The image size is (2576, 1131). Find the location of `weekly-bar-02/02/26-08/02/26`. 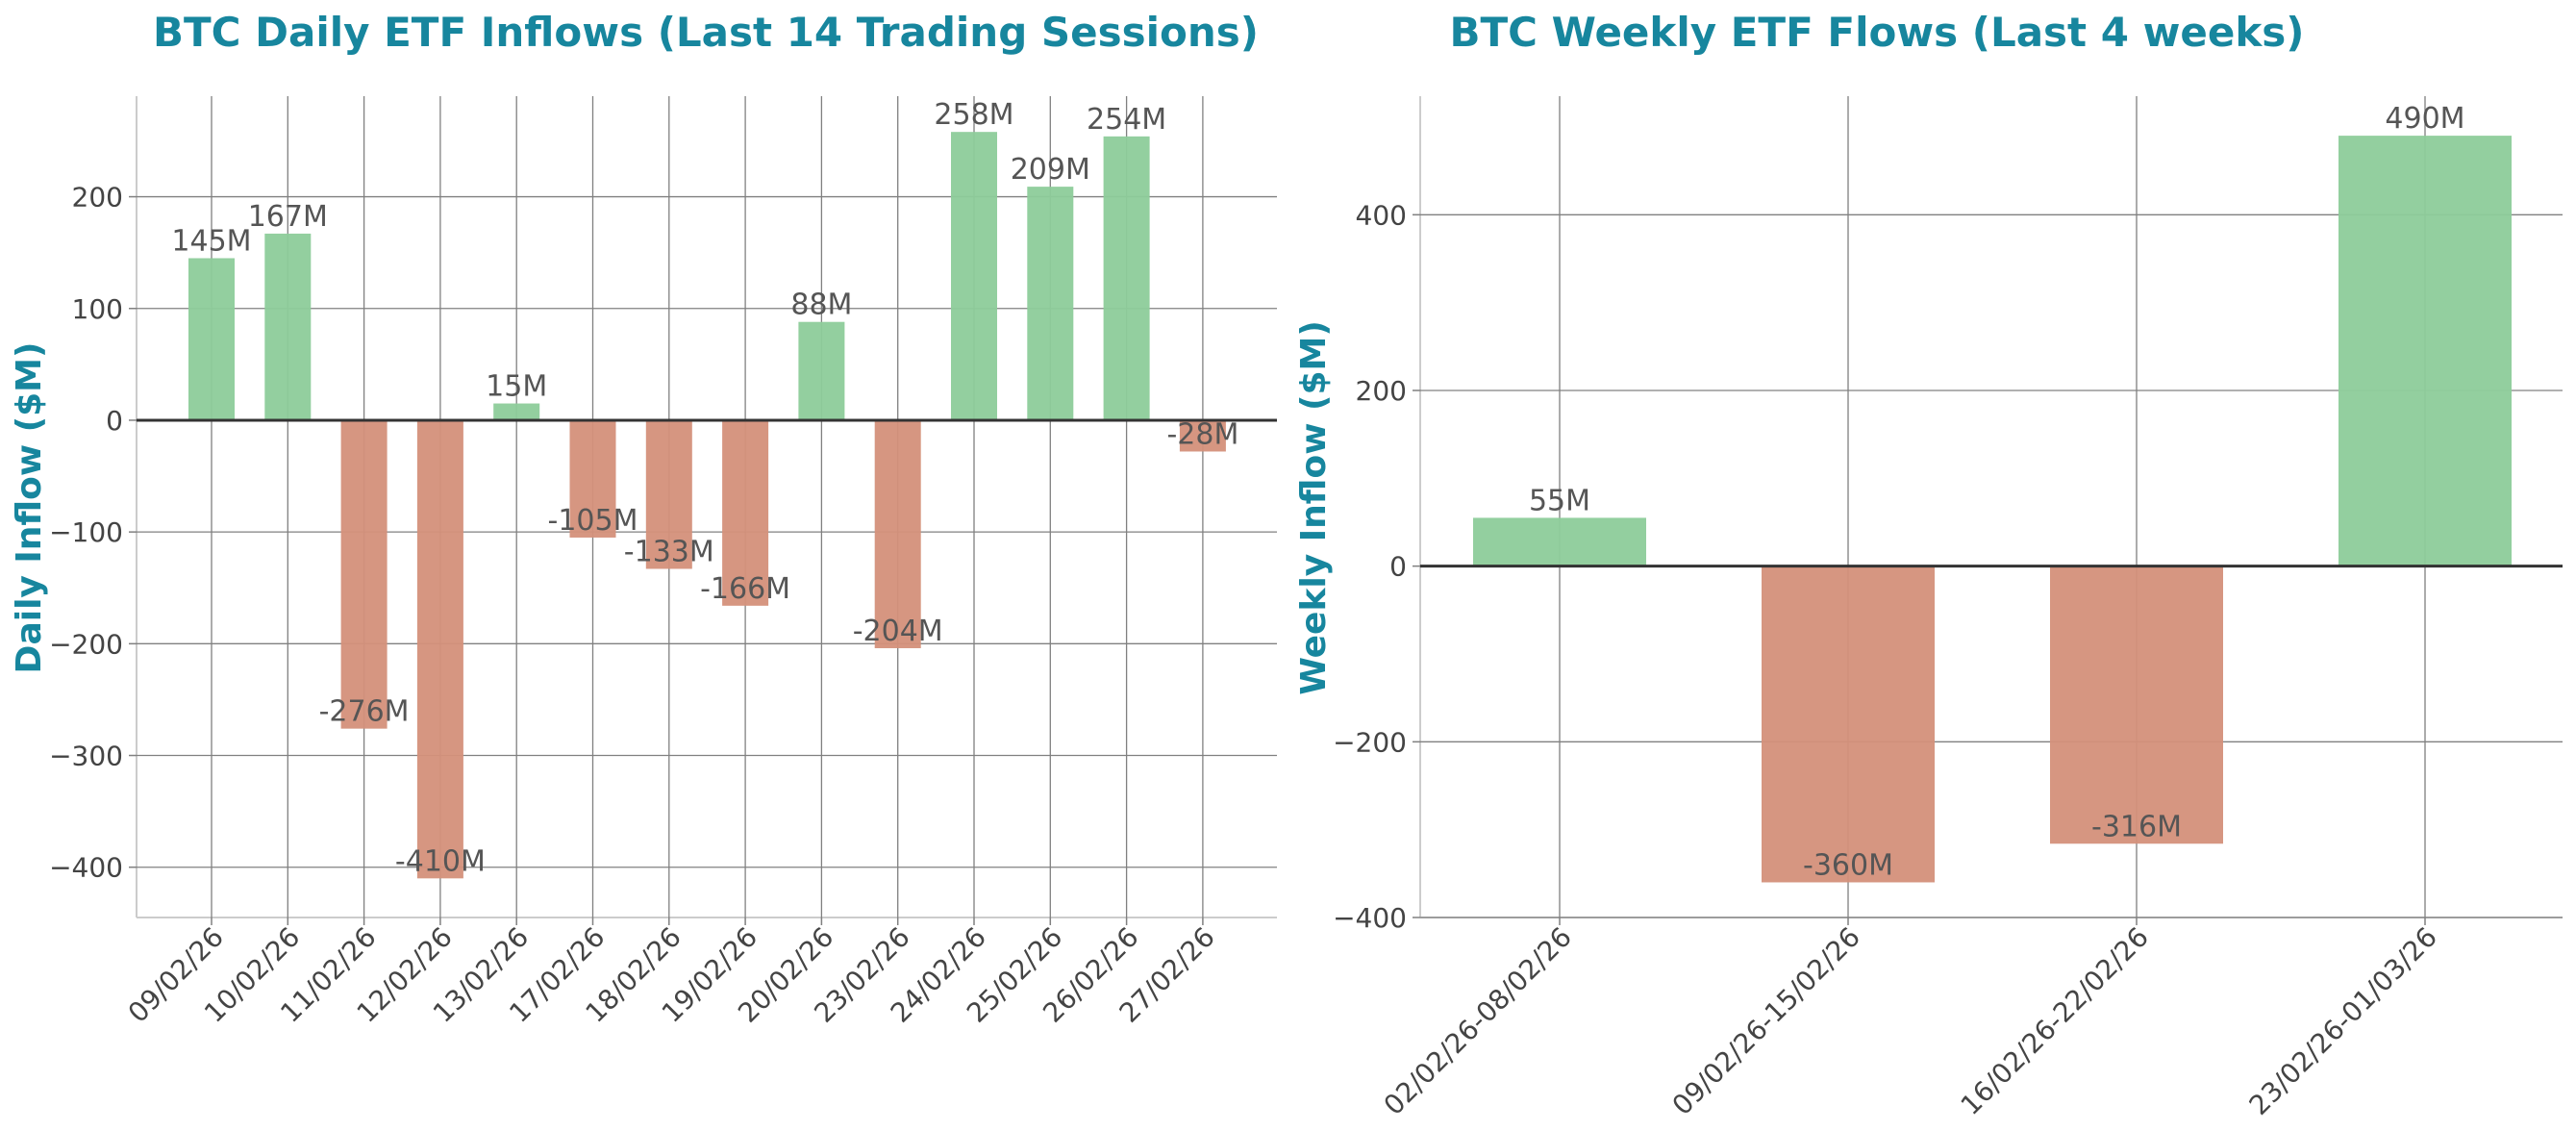

weekly-bar-02/02/26-08/02/26 is located at coordinates (1559, 541).